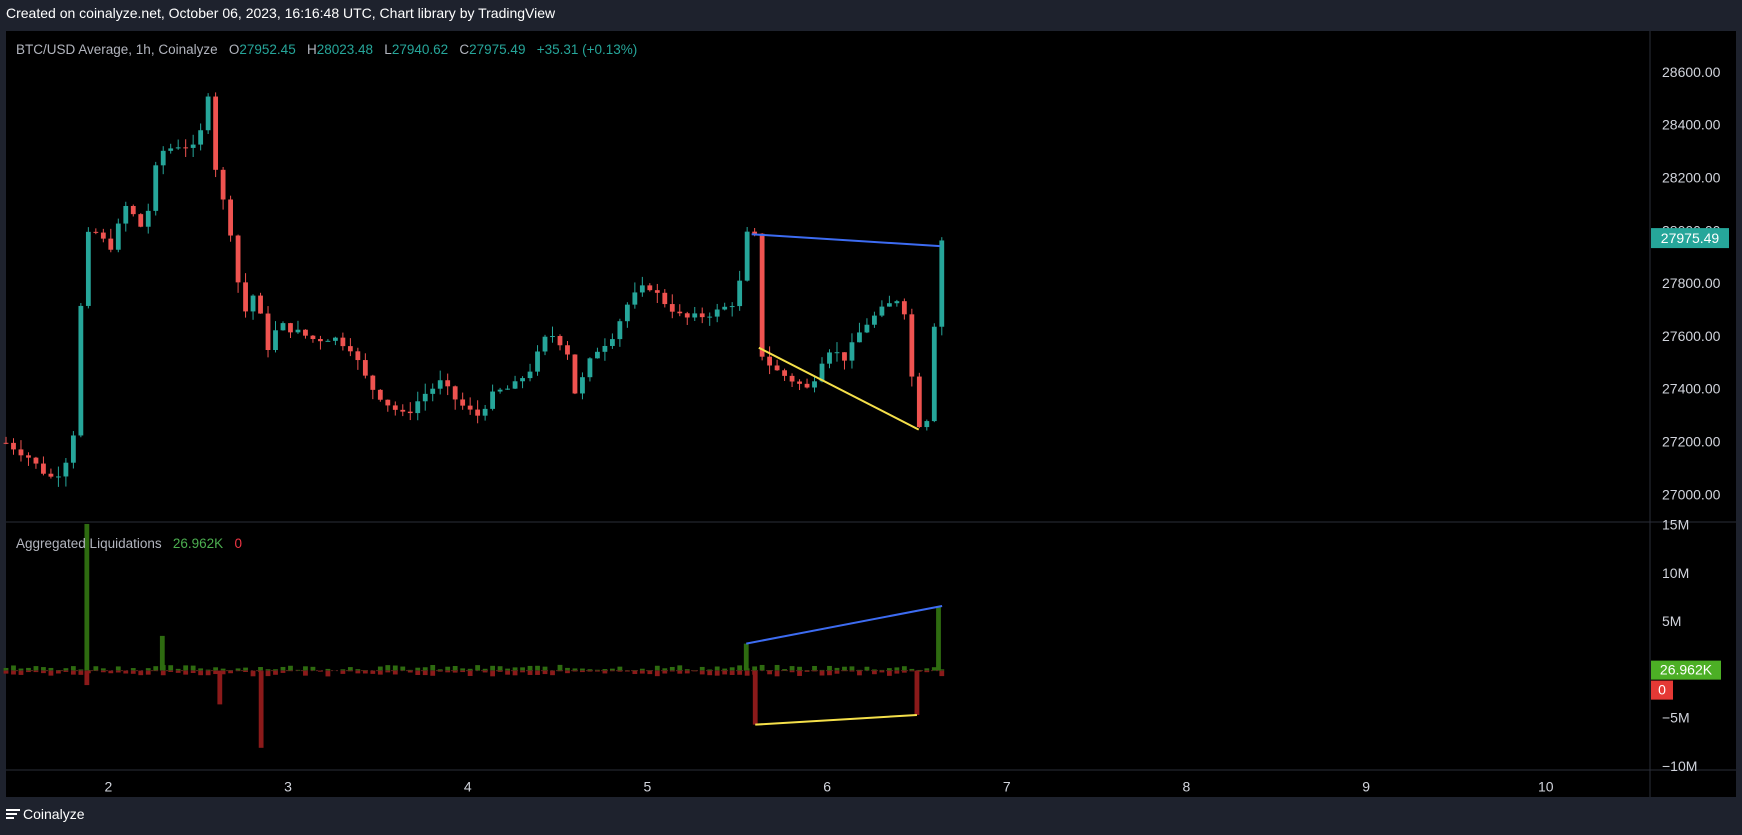 The height and width of the screenshot is (835, 1742). I want to click on time-tick-label: 3, so click(288, 787).